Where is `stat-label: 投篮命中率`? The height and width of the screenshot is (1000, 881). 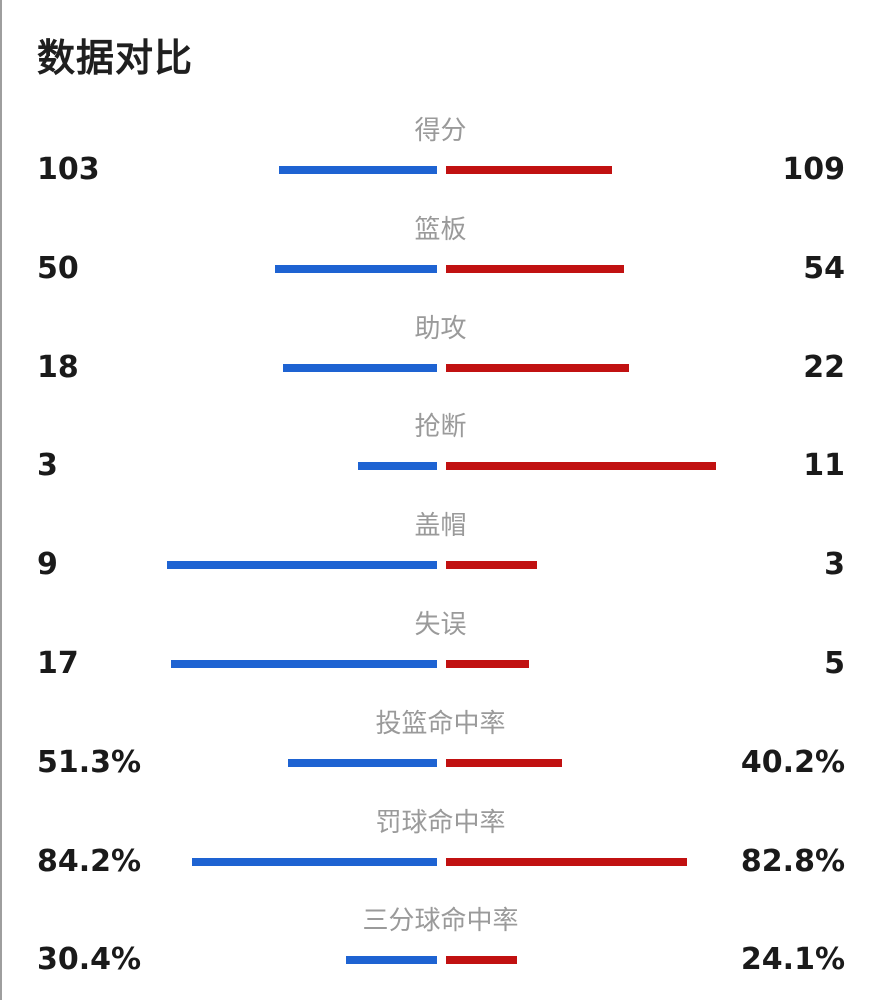 stat-label: 投篮命中率 is located at coordinates (440, 724).